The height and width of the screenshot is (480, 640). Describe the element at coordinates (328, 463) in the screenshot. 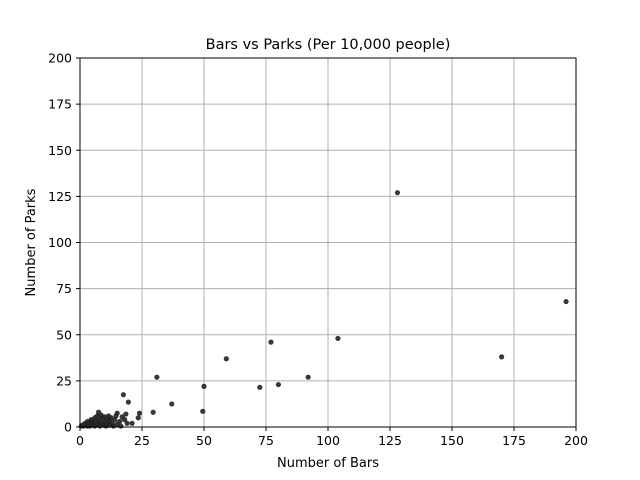

I see `x-axis-label: Number of Bars` at that location.